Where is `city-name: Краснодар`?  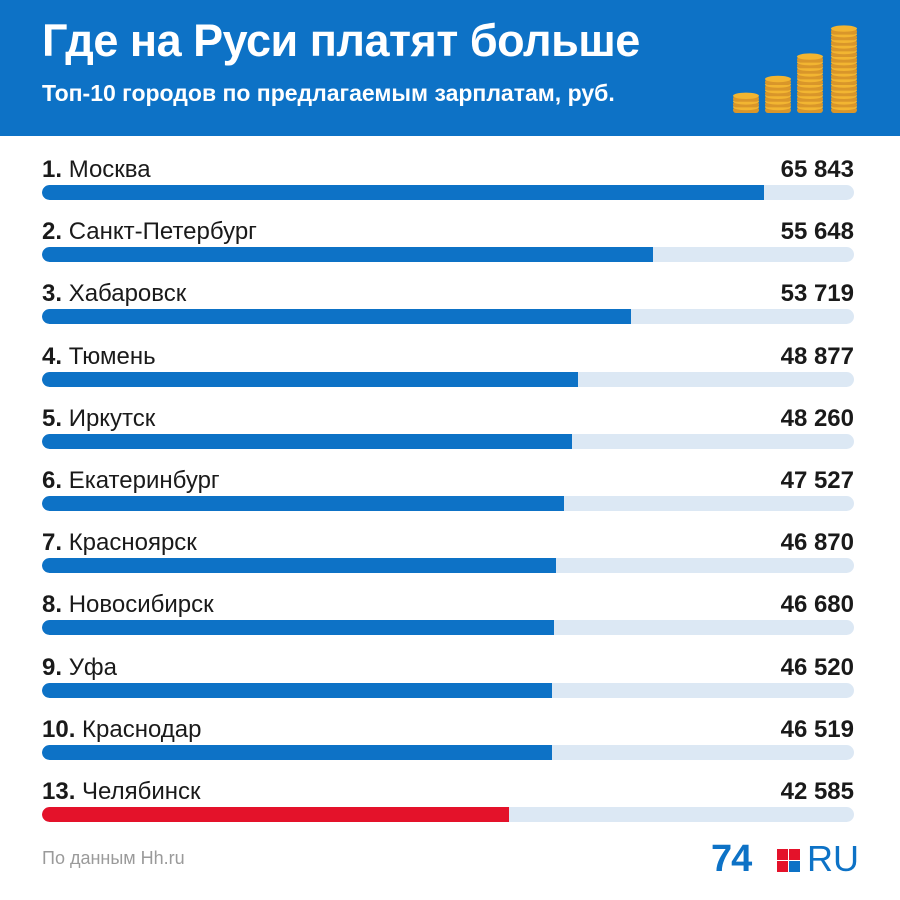 city-name: Краснодар is located at coordinates (142, 729).